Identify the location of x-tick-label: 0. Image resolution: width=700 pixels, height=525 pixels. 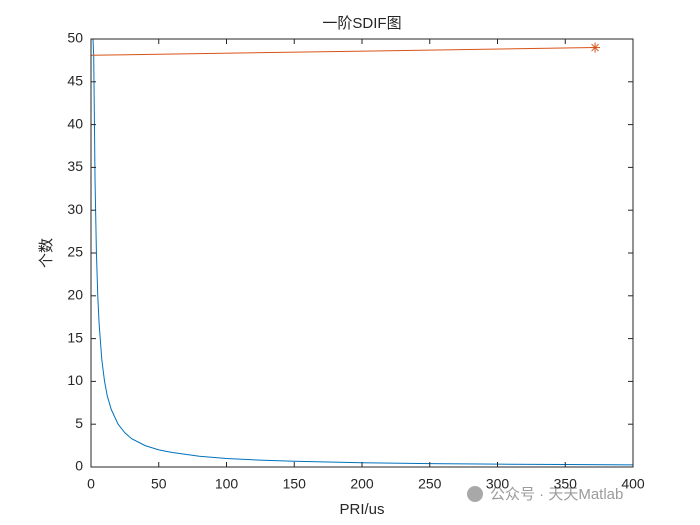
(91, 484).